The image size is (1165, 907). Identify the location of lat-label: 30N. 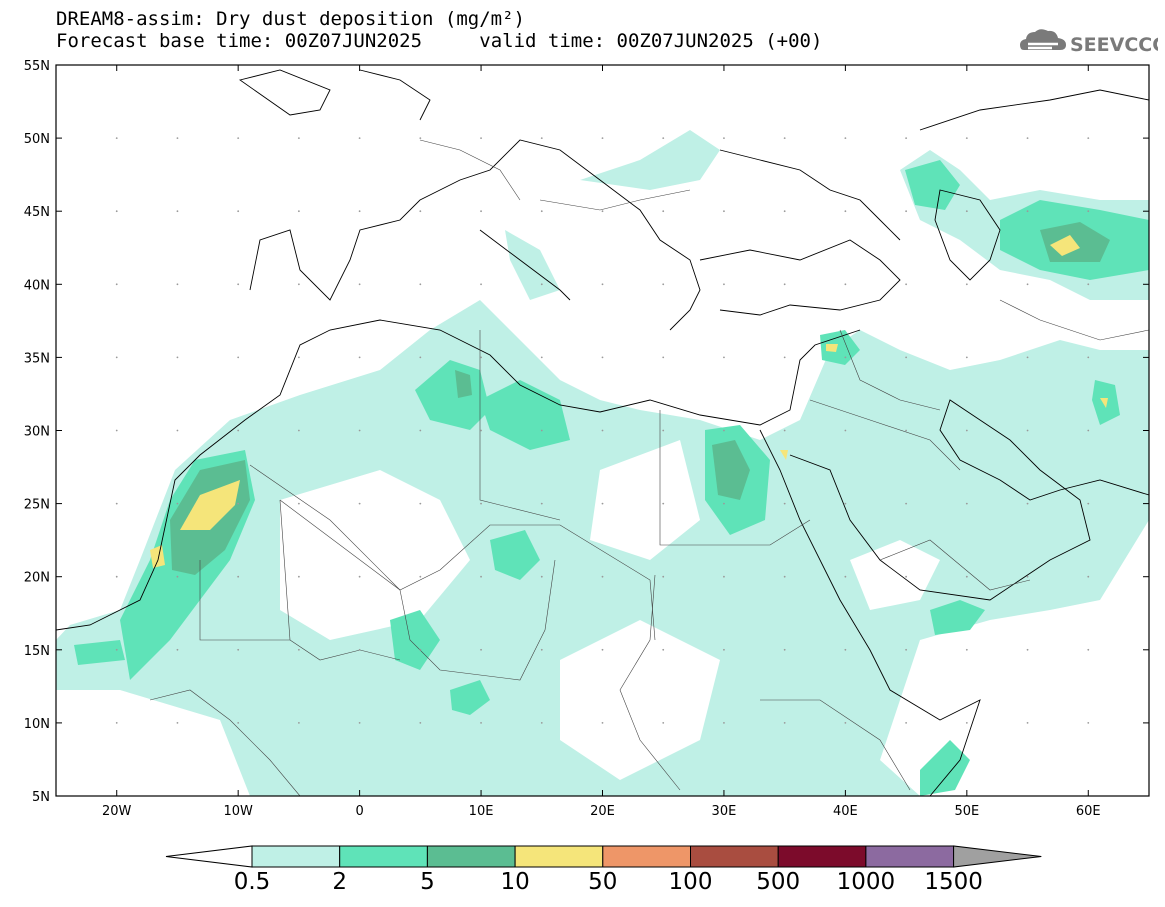
(37, 432).